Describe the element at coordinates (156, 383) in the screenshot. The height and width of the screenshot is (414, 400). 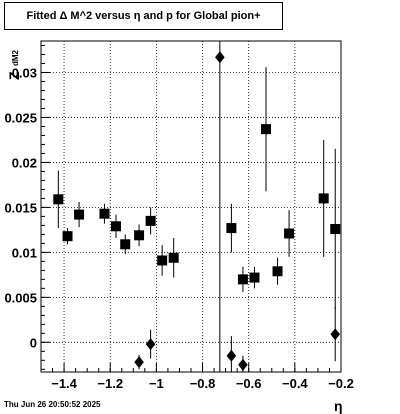
I see `x-tick-label: −1` at that location.